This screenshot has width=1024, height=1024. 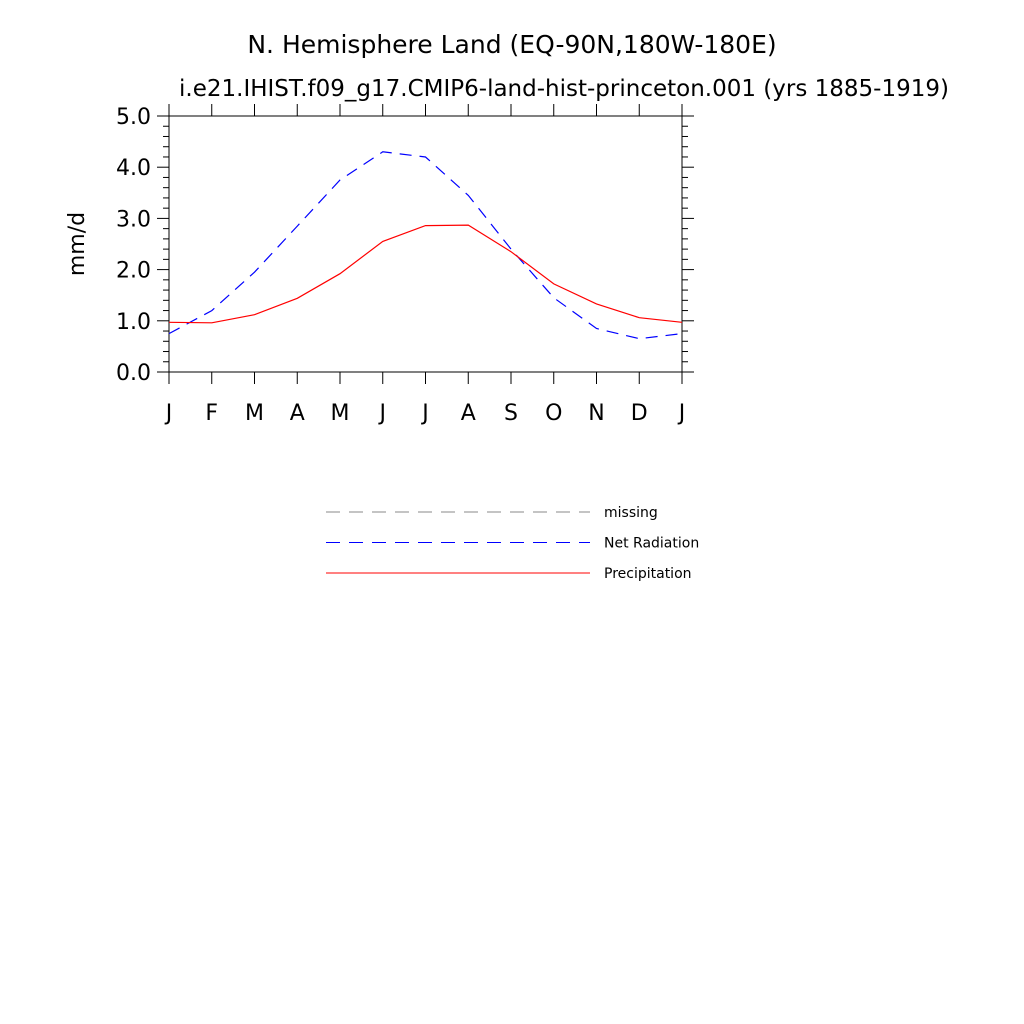 What do you see at coordinates (77, 244) in the screenshot?
I see `y-axis-label: mm/d` at bounding box center [77, 244].